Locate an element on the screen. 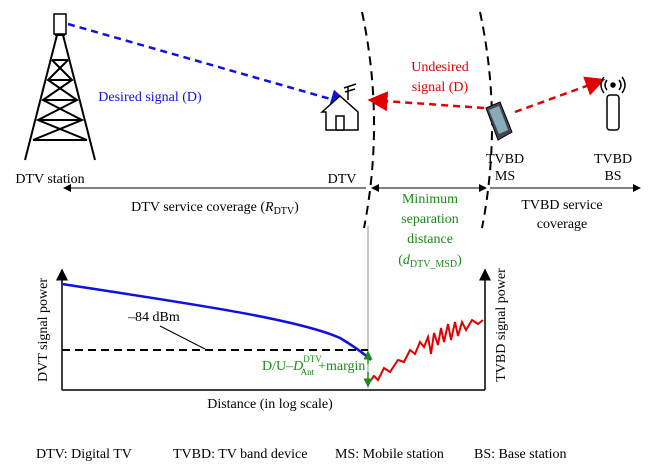 This screenshot has width=649, height=469. x-axis-label: Distance (in log scale) is located at coordinates (270, 404).